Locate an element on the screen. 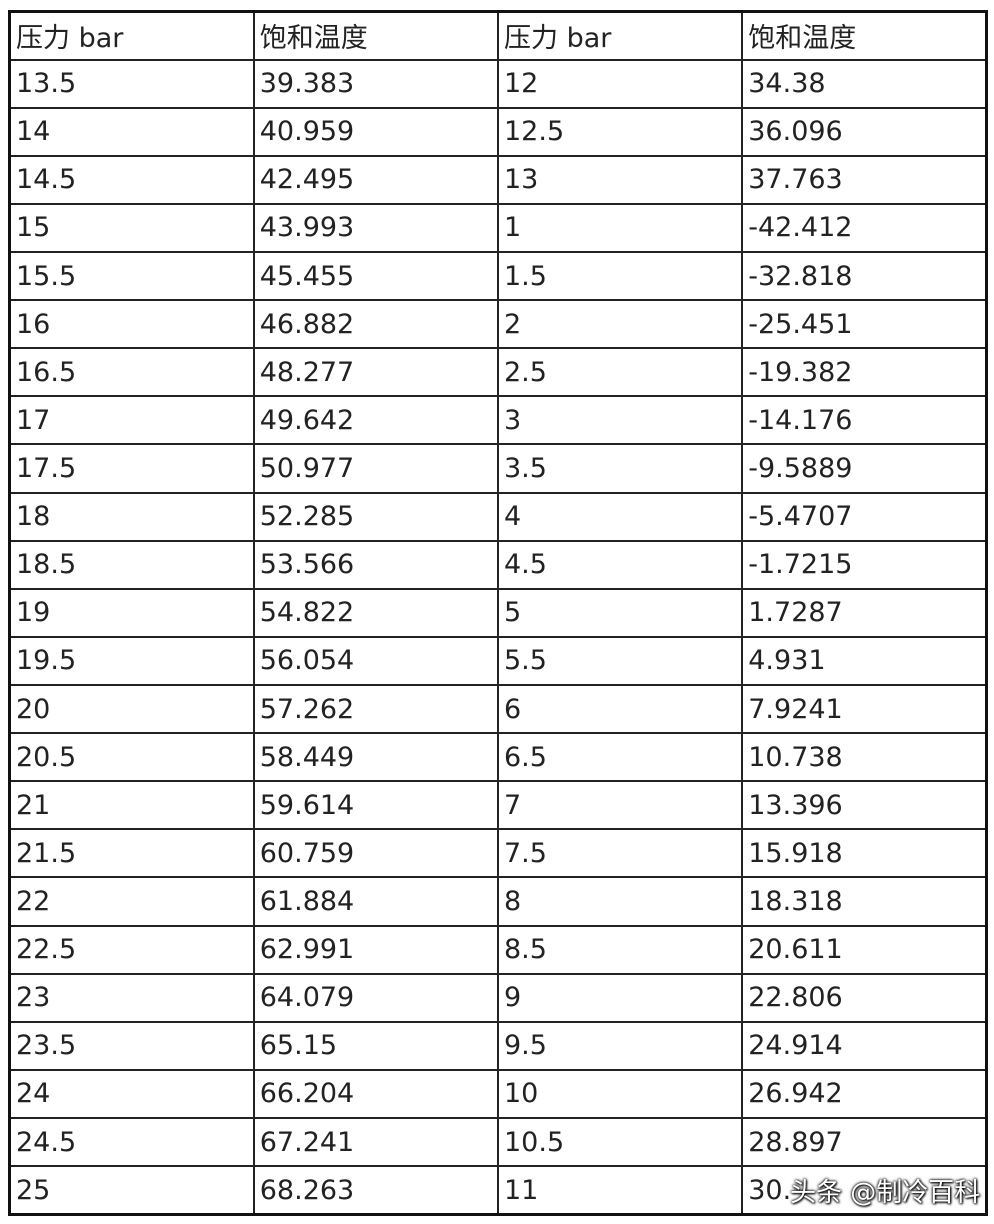 This screenshot has height=1224, width=994. cell: 61.884 is located at coordinates (376, 901).